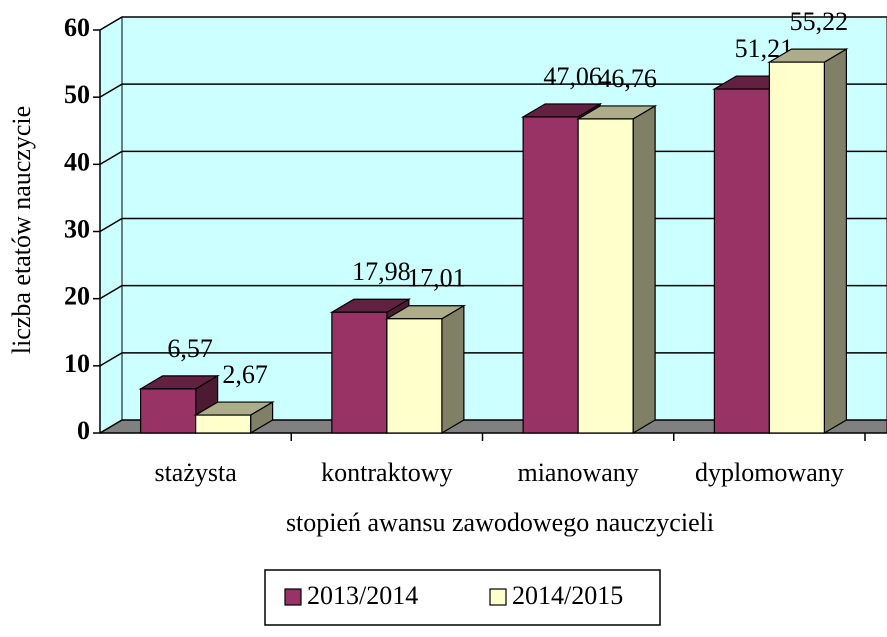 Image resolution: width=887 pixels, height=637 pixels. Describe the element at coordinates (77, 94) in the screenshot. I see `y-tick-label: 50` at that location.